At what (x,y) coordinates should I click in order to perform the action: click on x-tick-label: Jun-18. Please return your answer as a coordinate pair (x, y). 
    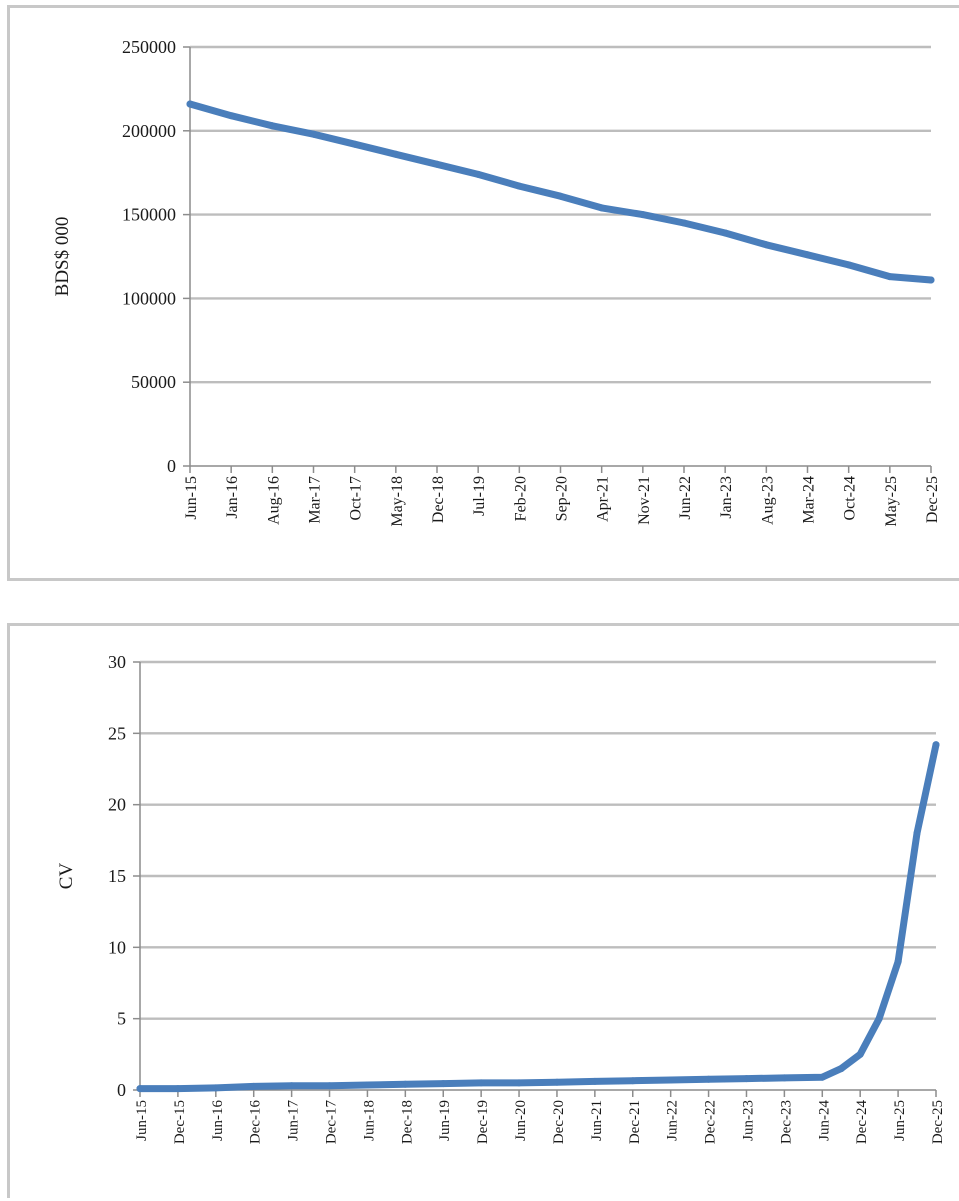
    Looking at the image, I should click on (369, 1120).